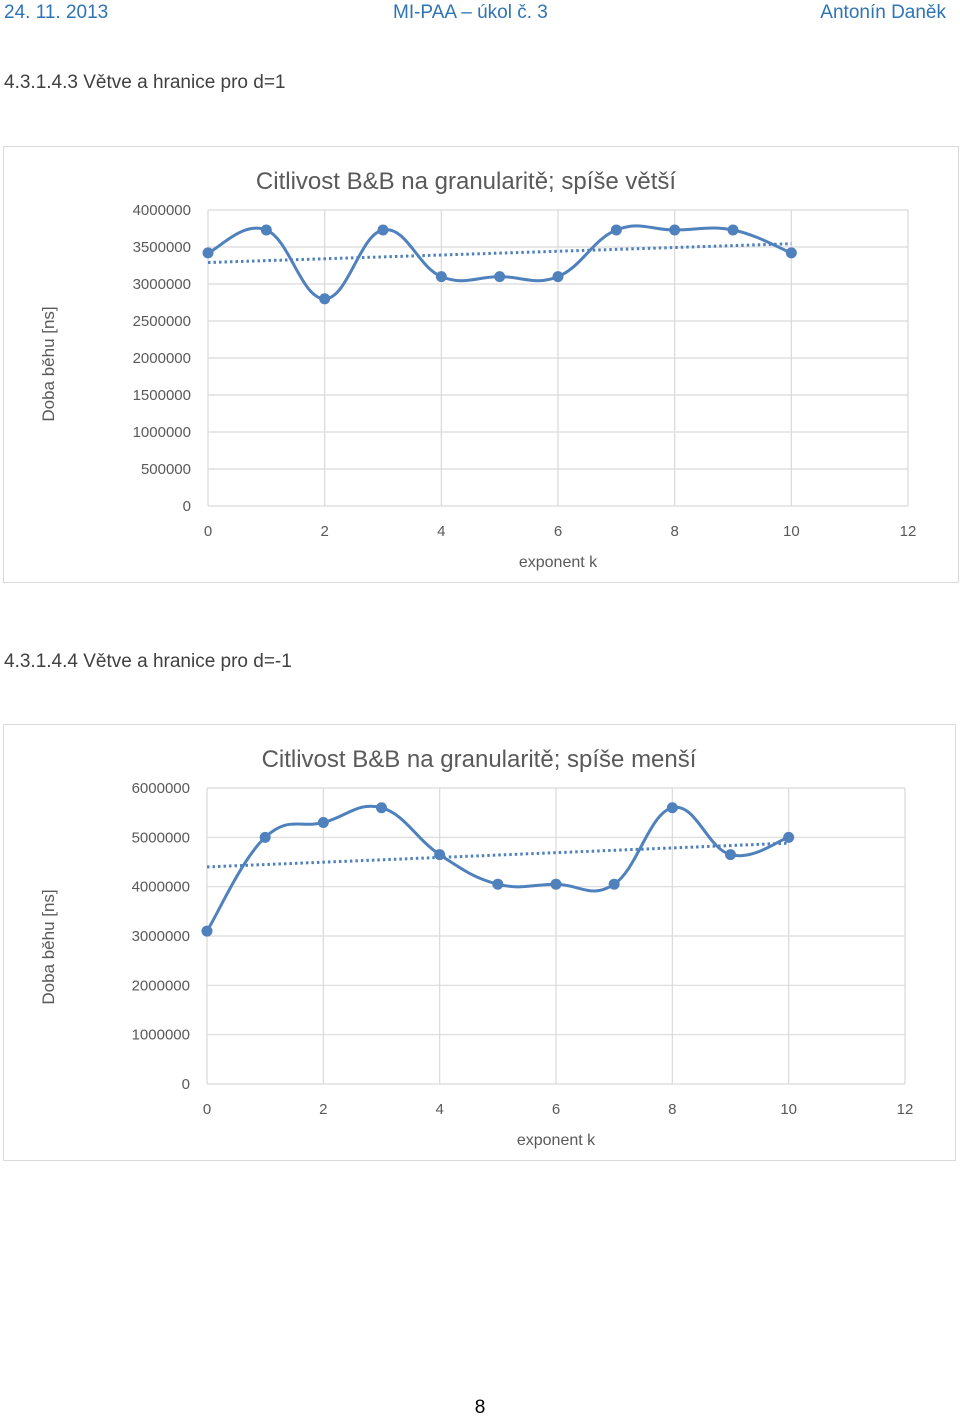 This screenshot has height=1421, width=960. Describe the element at coordinates (162, 321) in the screenshot. I see `y-tick-label: 2500000` at that location.